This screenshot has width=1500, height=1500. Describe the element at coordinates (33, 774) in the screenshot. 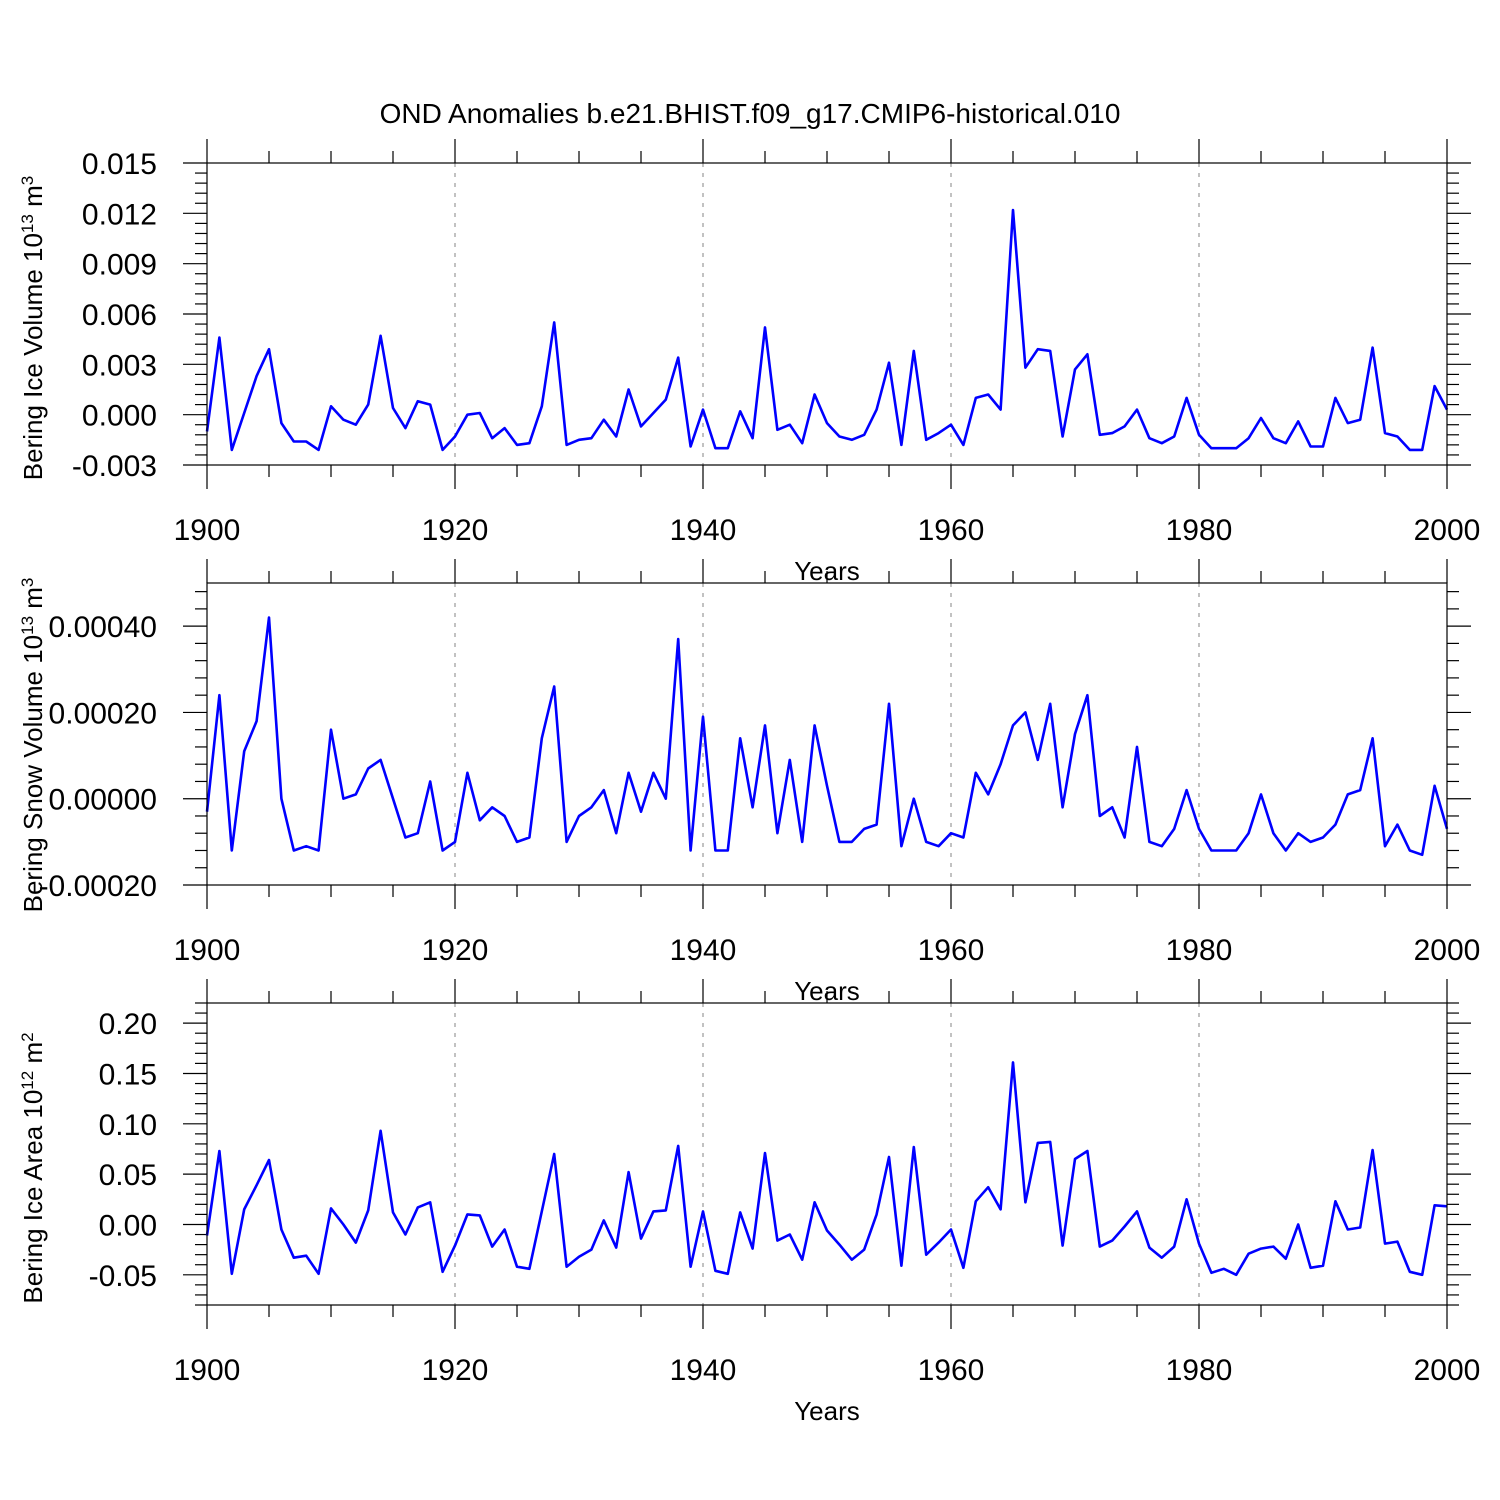

I see `y-axis-label-base: Bering Snow Volume 10` at that location.